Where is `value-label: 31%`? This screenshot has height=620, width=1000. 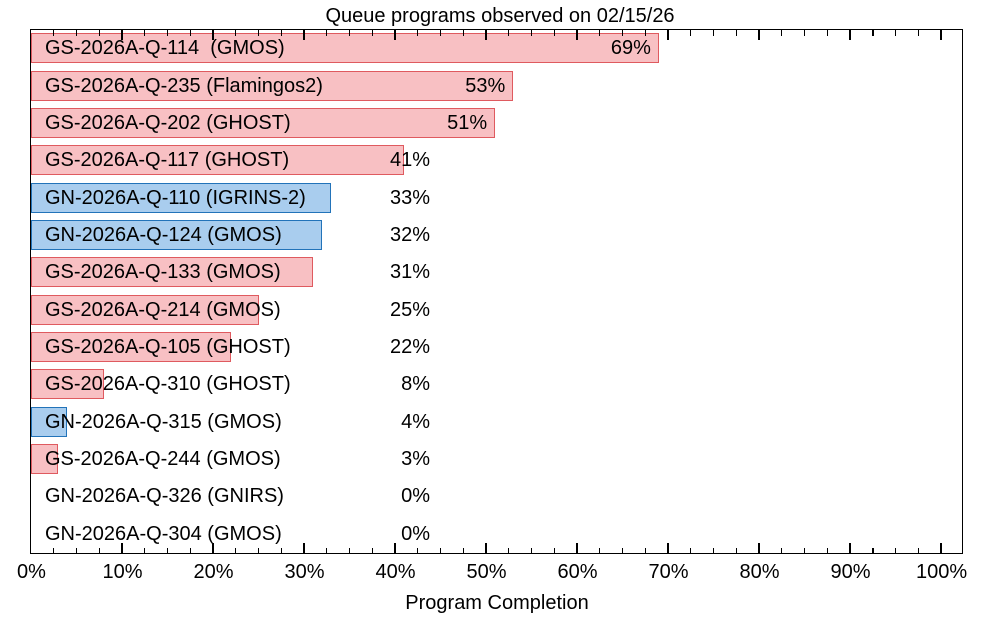
value-label: 31% is located at coordinates (409, 272).